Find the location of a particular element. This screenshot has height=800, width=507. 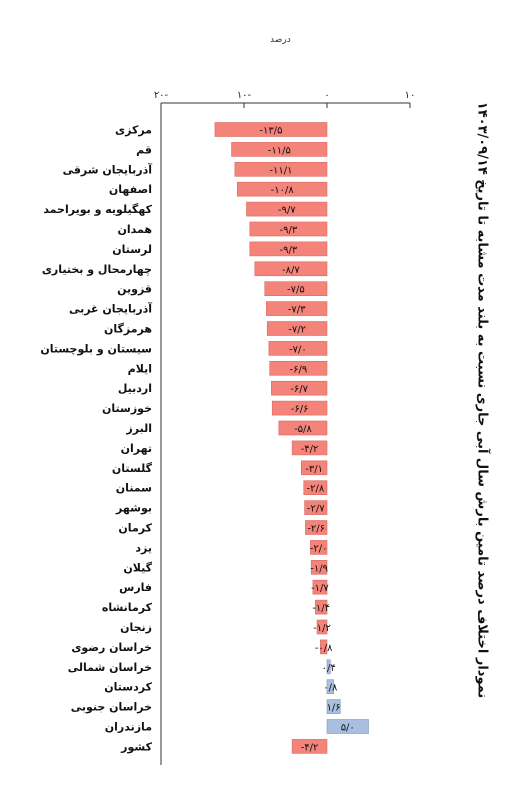

category-label: هرمزگان is located at coordinates (128, 329).